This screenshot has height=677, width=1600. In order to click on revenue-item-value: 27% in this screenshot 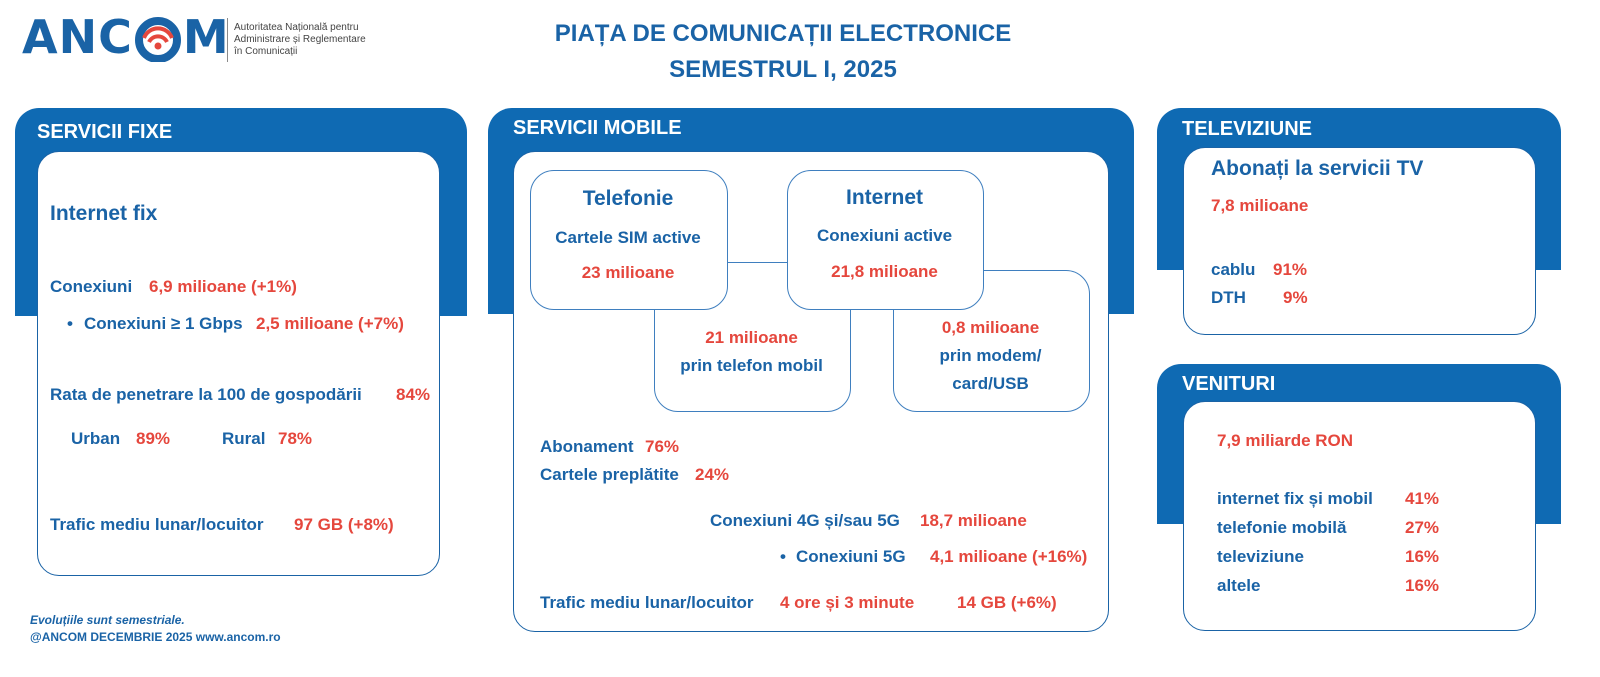, I will do `click(1422, 527)`.